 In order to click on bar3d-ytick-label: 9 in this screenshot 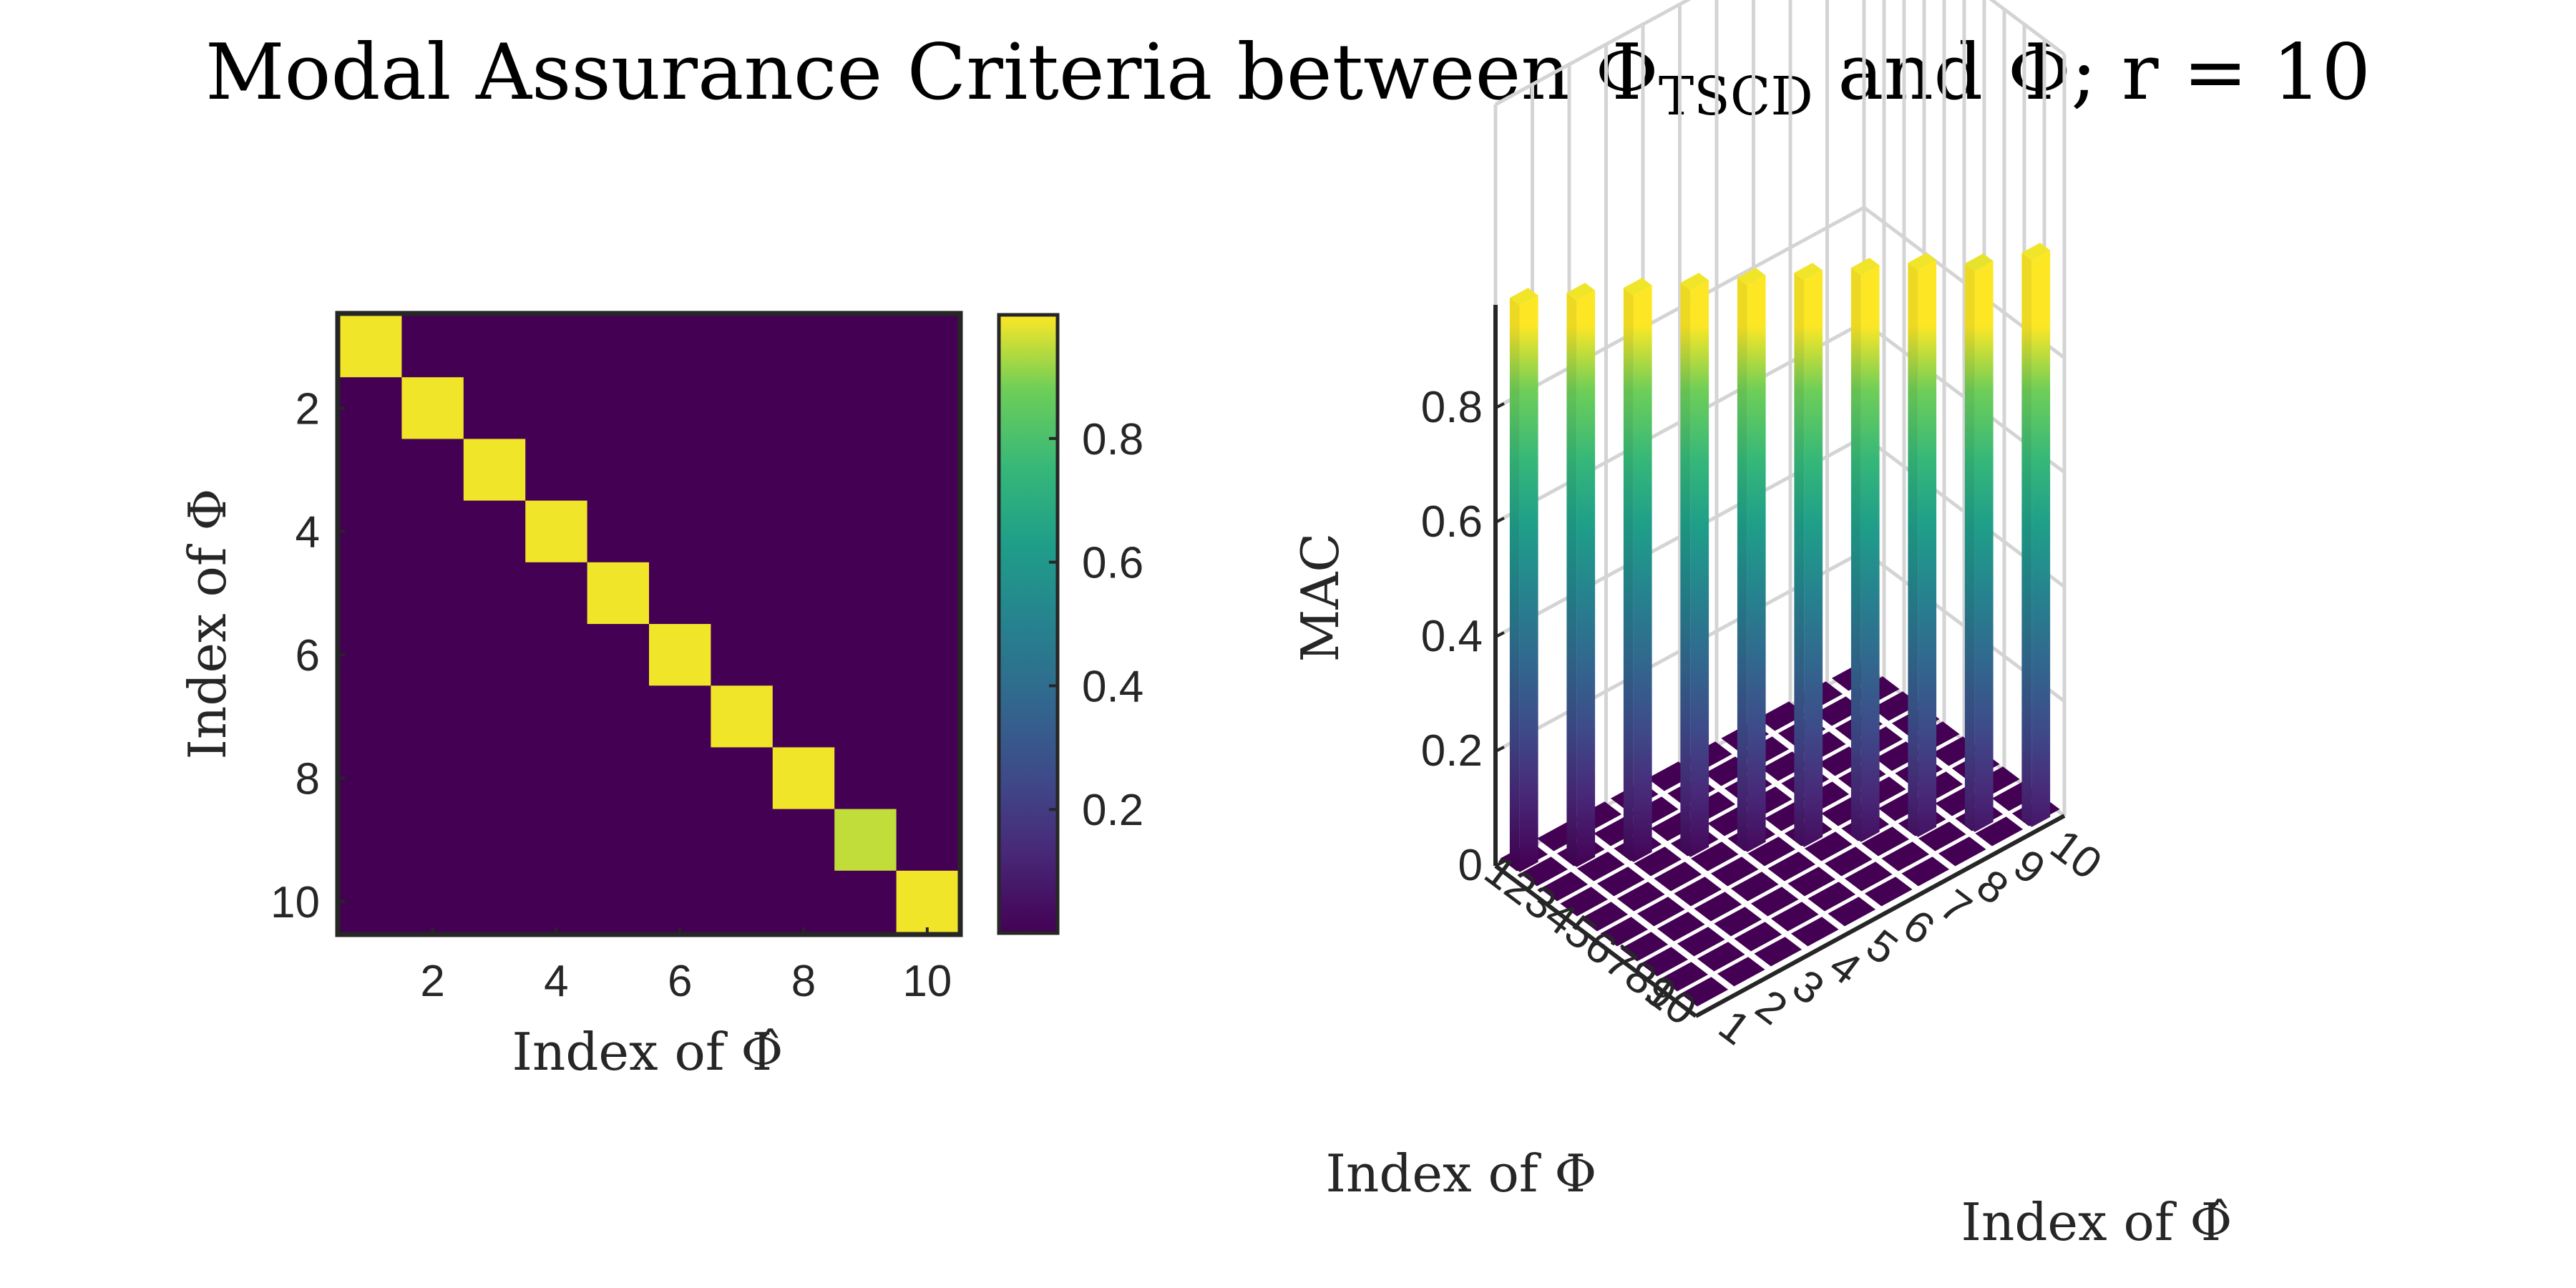, I will do `click(2029, 867)`.